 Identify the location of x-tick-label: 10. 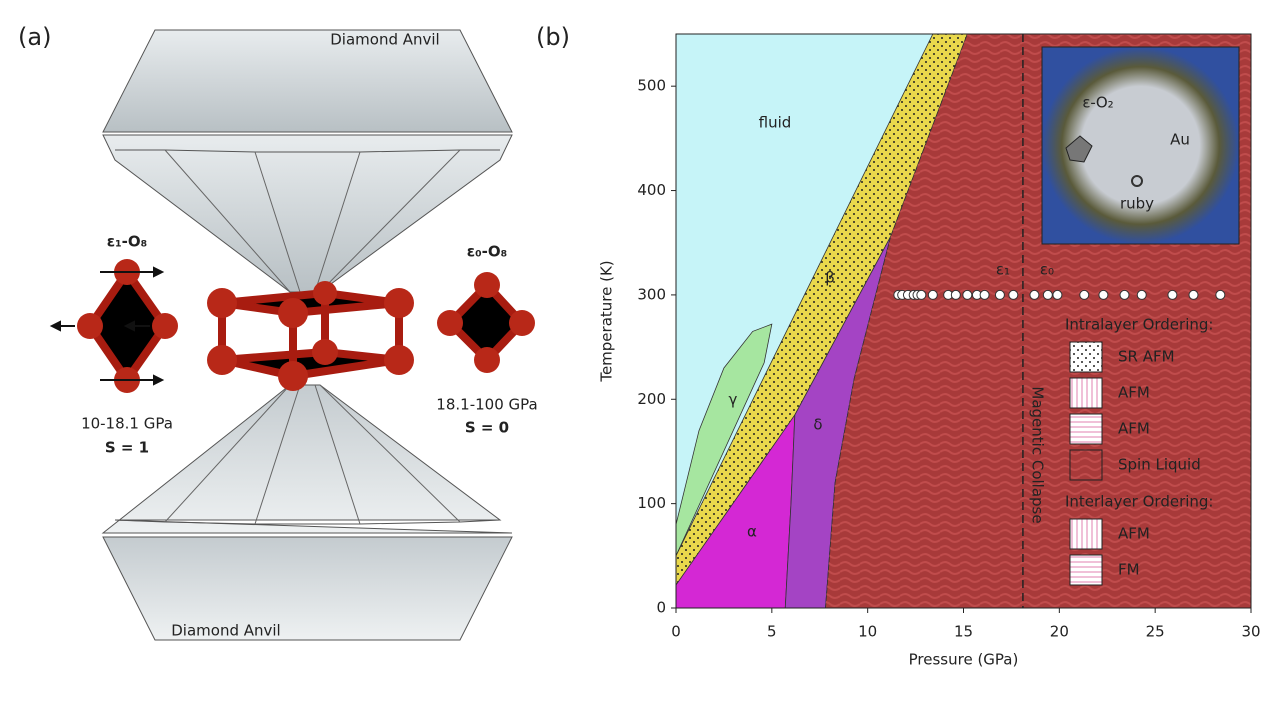
(867, 632).